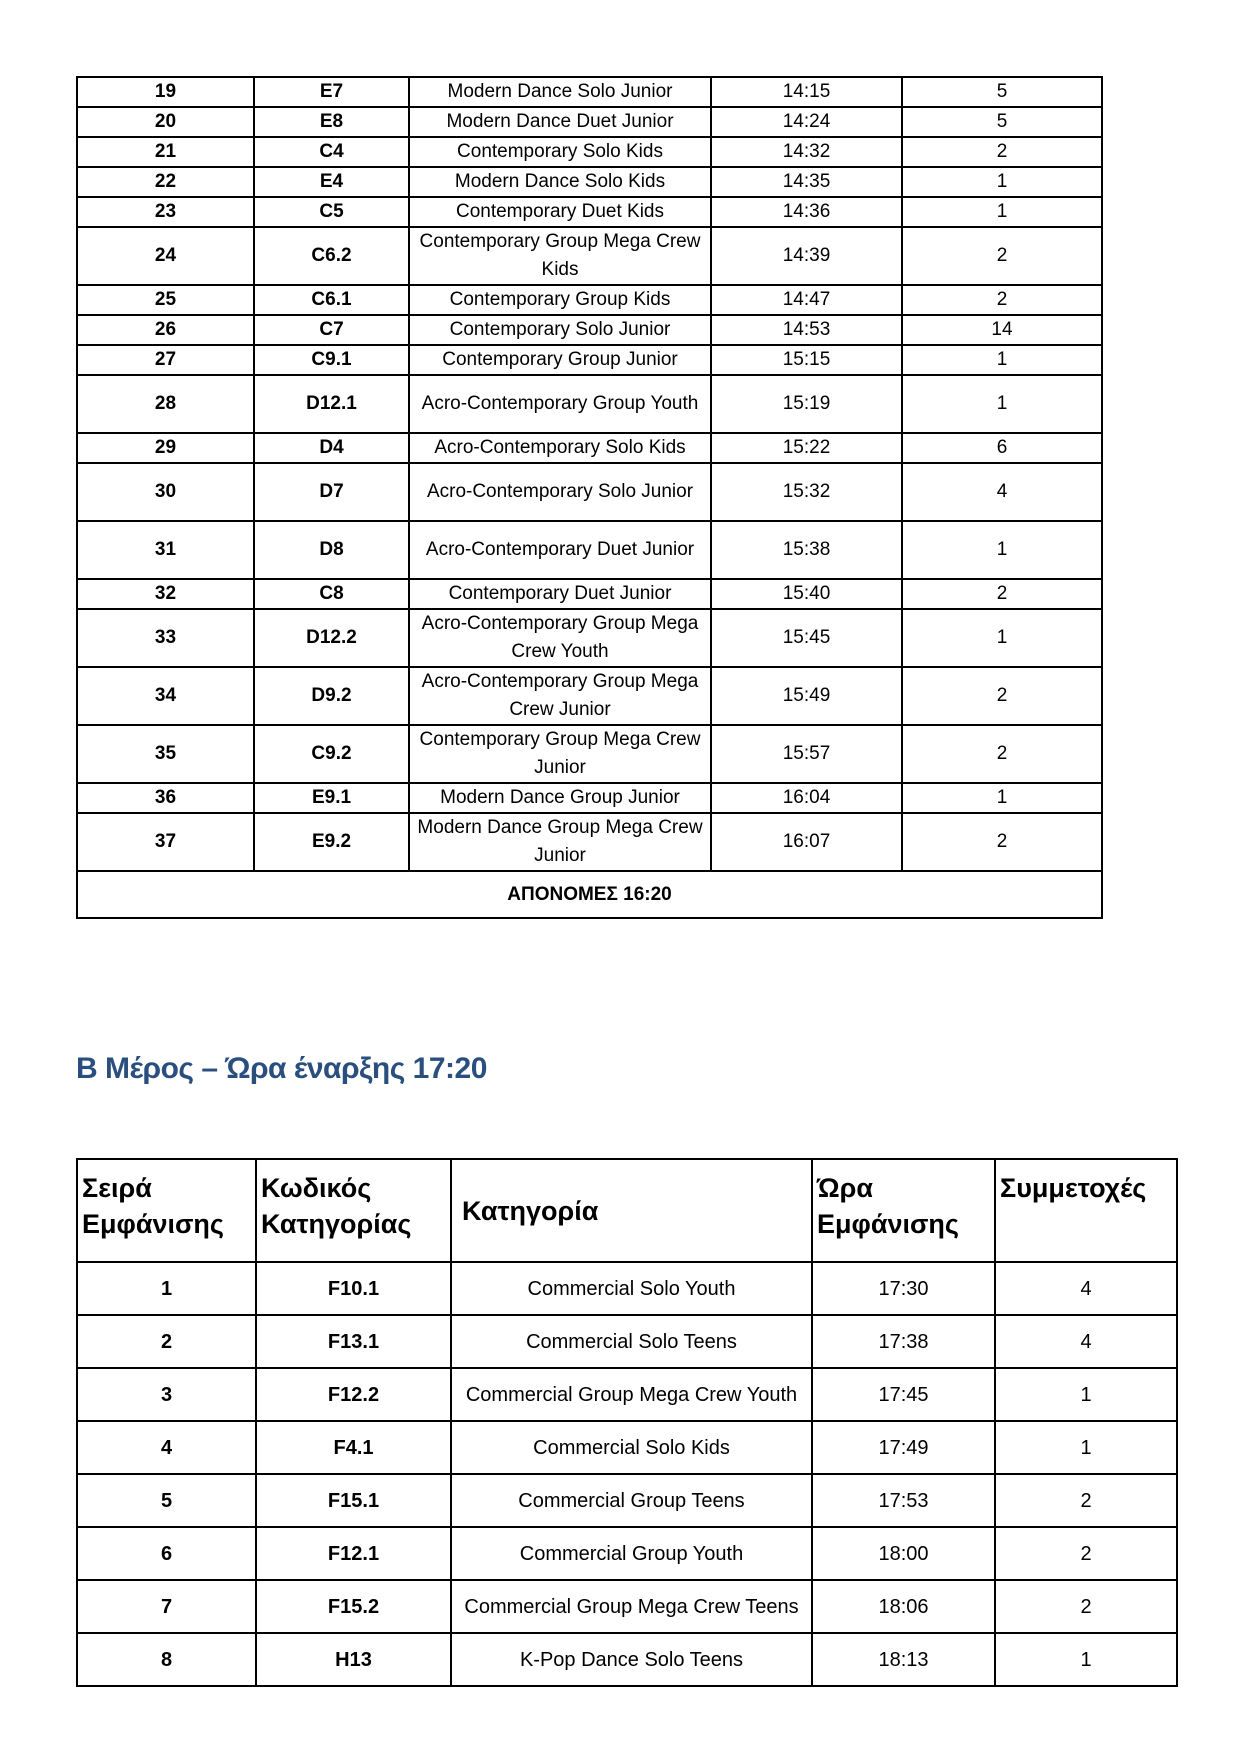 The height and width of the screenshot is (1755, 1242). I want to click on cell-order: 35, so click(165, 754).